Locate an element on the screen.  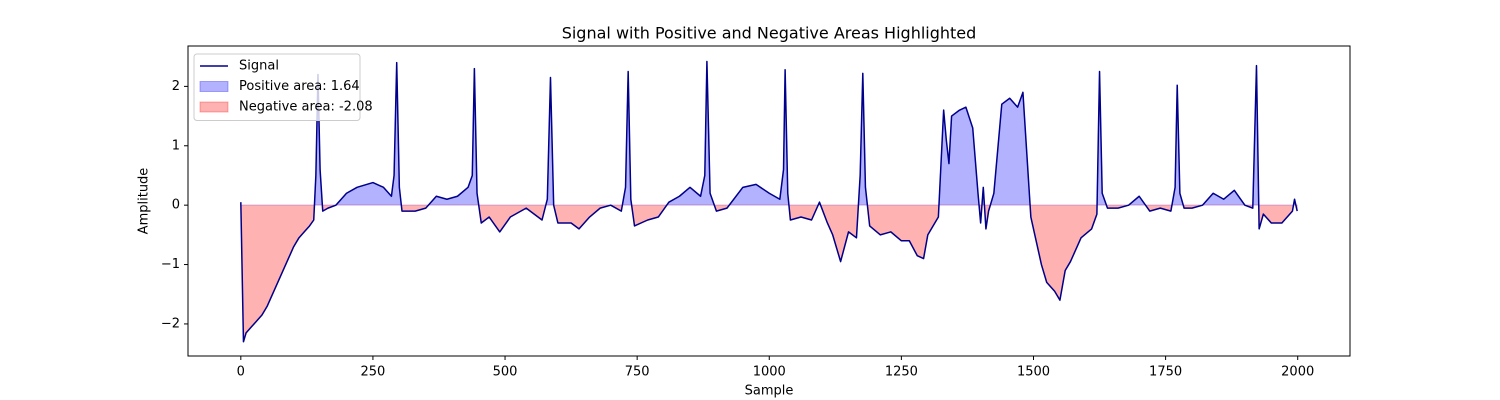
y-tick-label: −2 is located at coordinates (170, 323).